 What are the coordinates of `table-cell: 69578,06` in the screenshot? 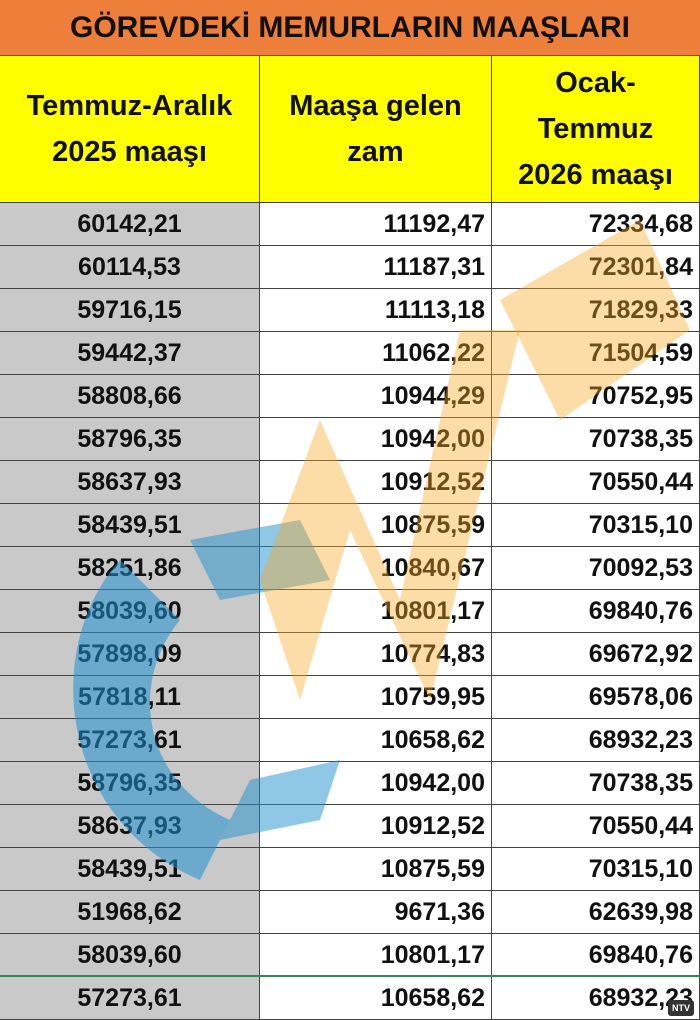 It's located at (596, 697).